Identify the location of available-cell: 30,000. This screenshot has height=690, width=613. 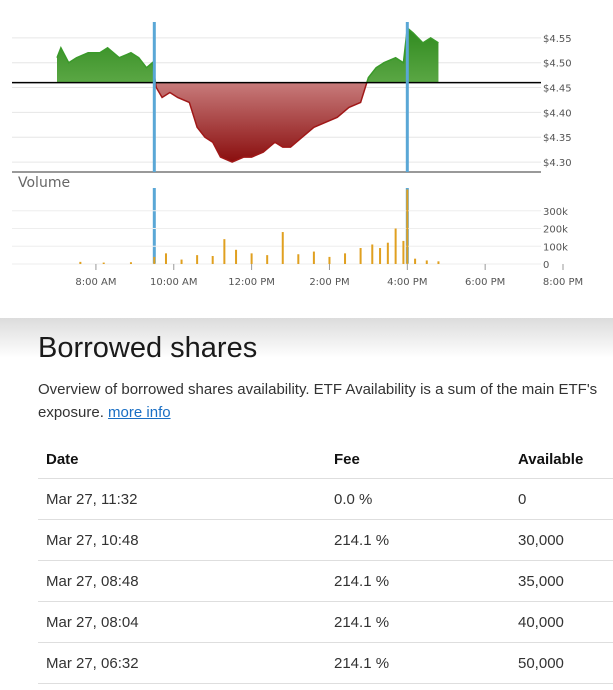
(561, 540).